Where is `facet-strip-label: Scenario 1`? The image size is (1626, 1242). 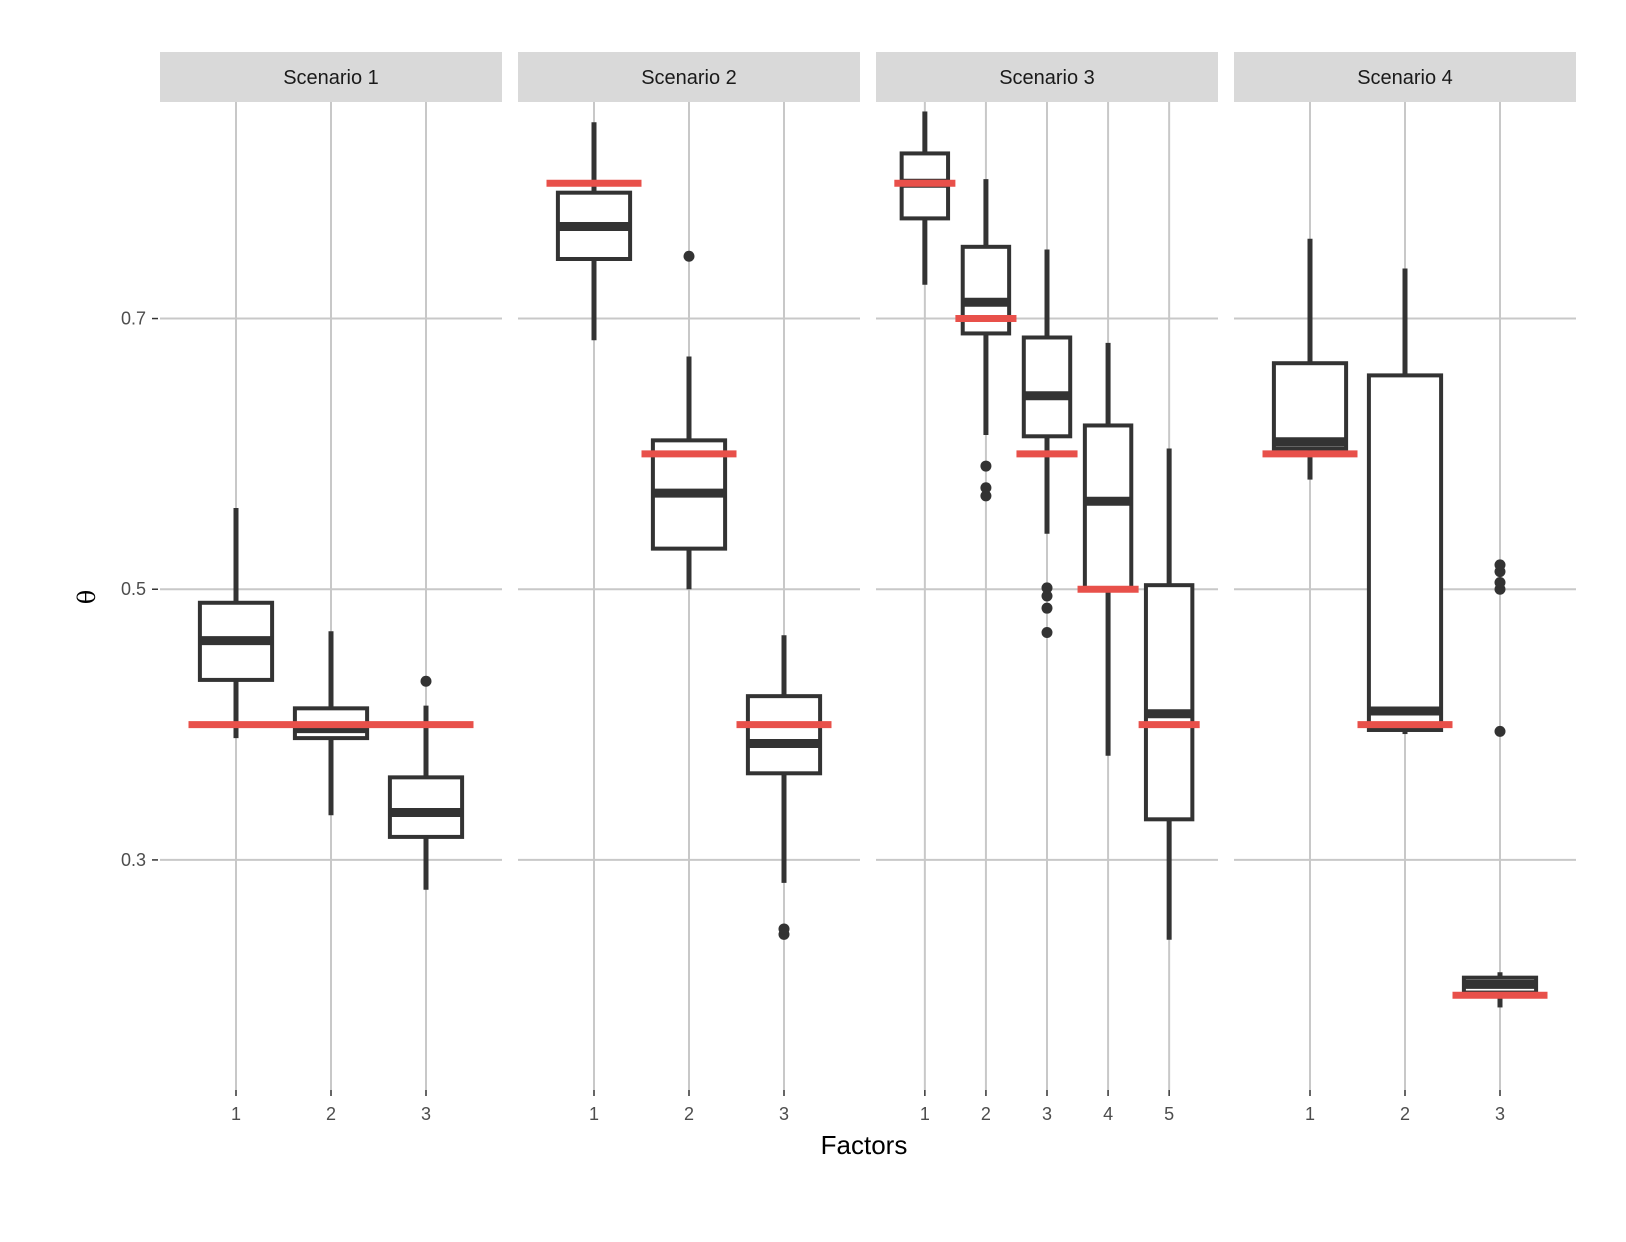
facet-strip-label: Scenario 1 is located at coordinates (331, 78).